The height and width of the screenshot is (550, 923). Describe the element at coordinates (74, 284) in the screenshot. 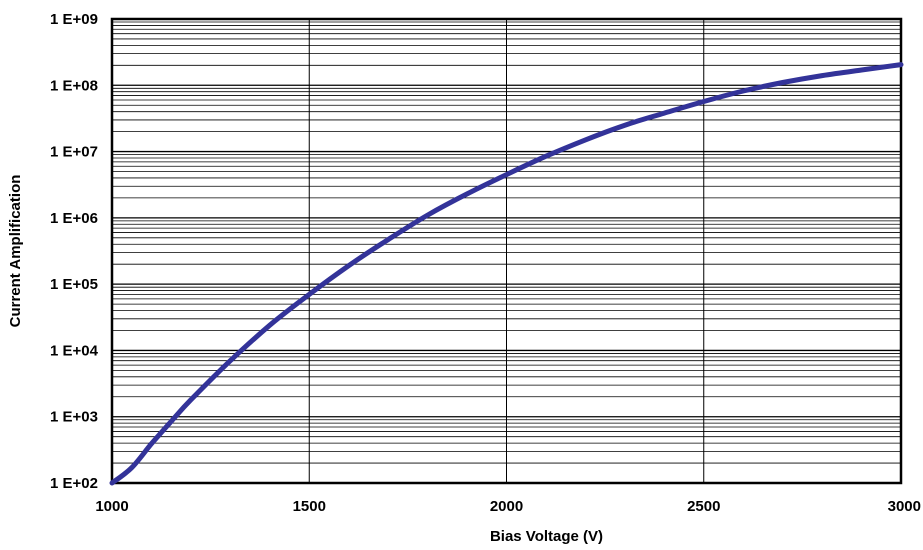

I see `y-tick-label: 1 E+05` at that location.